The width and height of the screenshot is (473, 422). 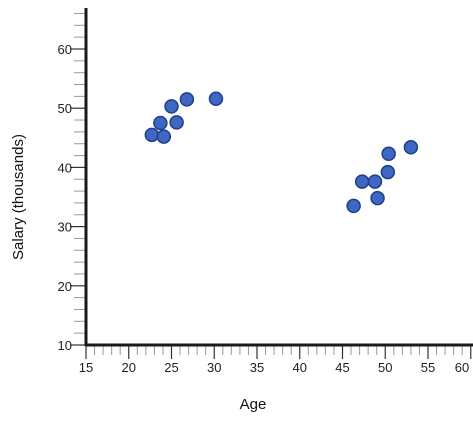 I want to click on x-tick-label: 35, so click(x=257, y=367).